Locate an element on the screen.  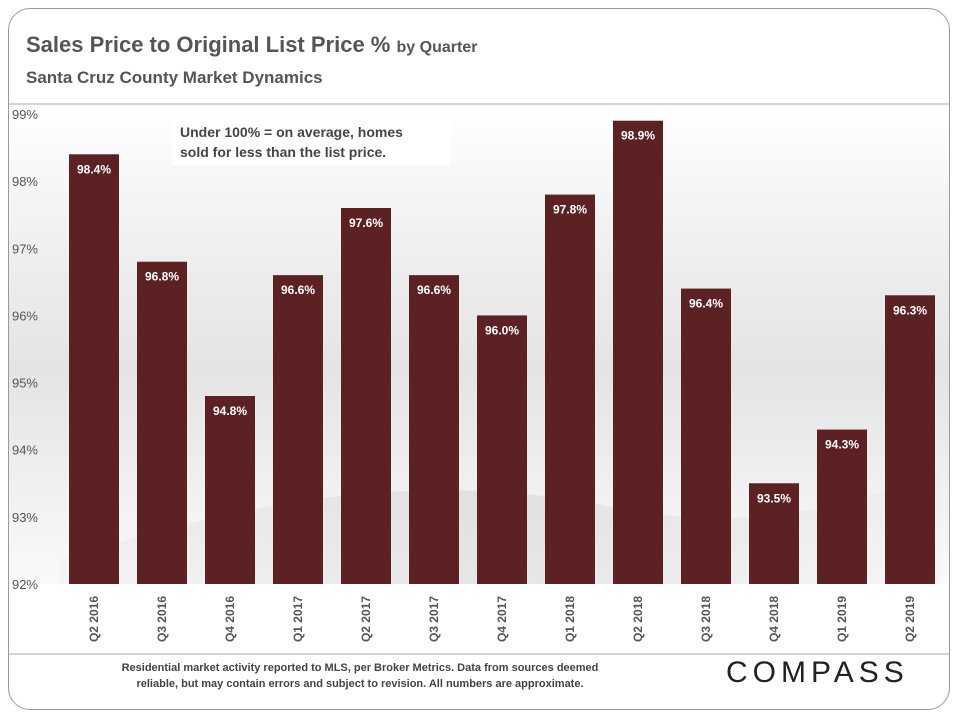
y-tick-label: 99% is located at coordinates (25, 114).